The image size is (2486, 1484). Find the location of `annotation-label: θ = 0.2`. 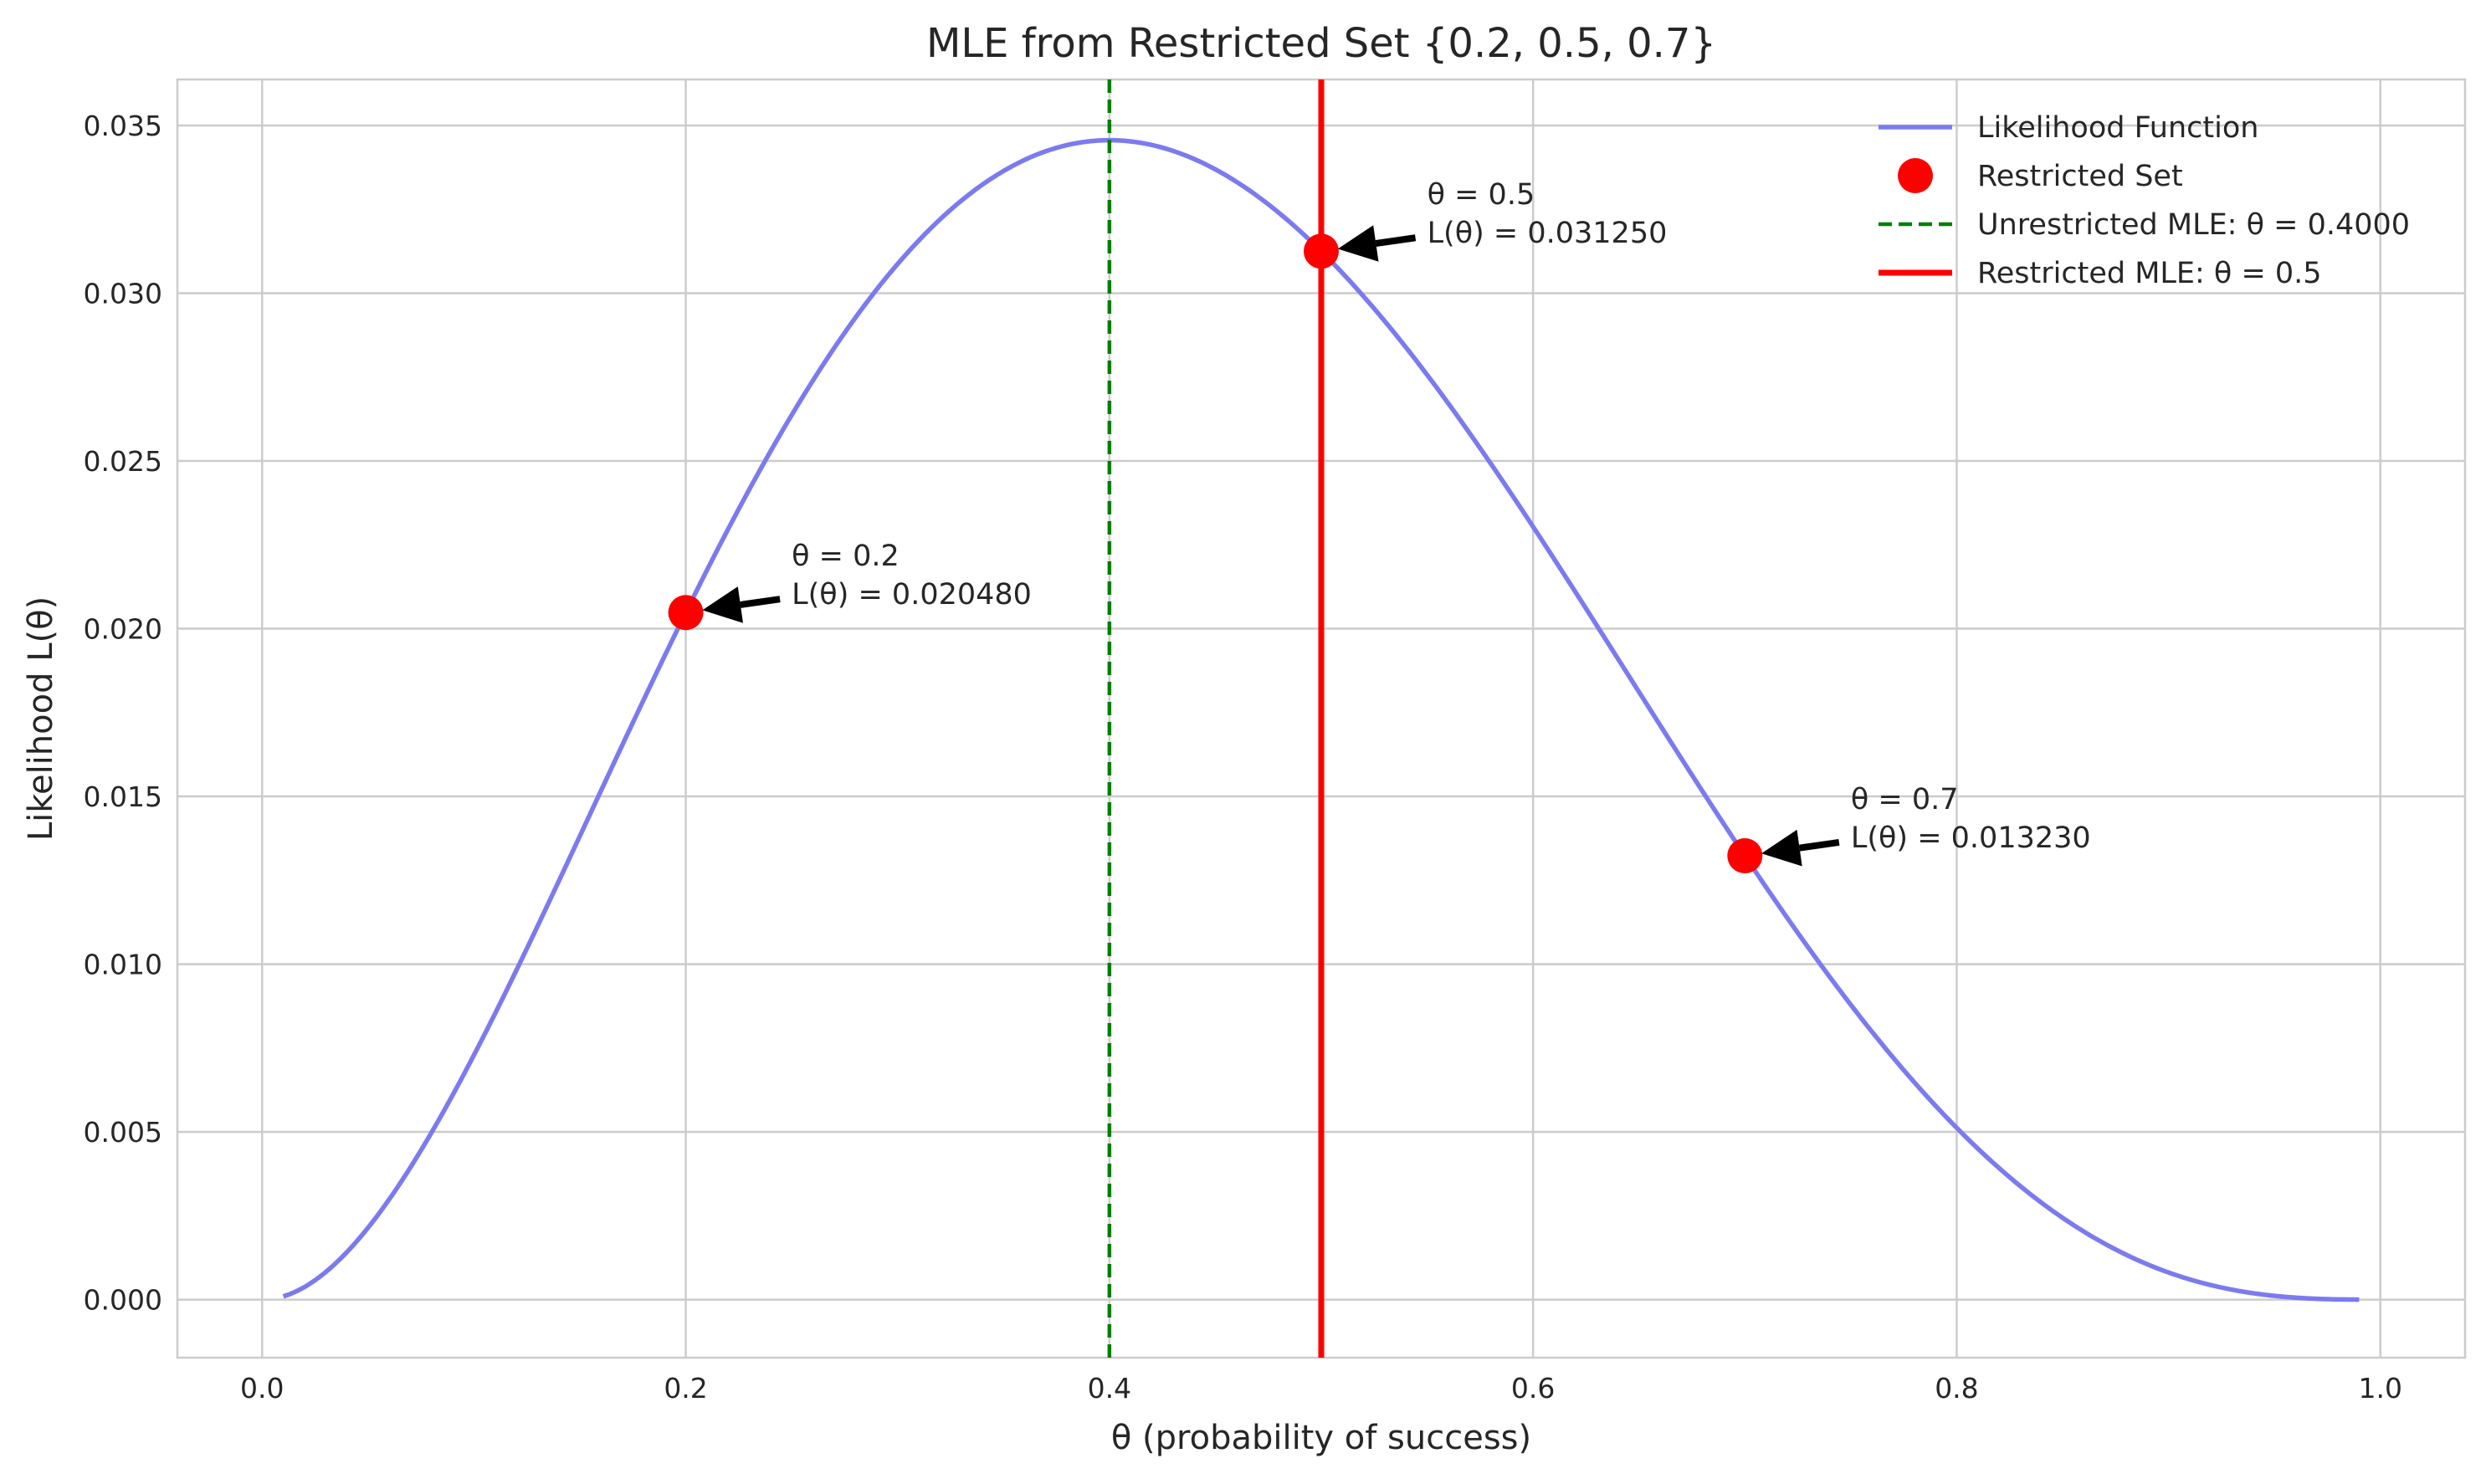

annotation-label: θ = 0.2 is located at coordinates (846, 556).